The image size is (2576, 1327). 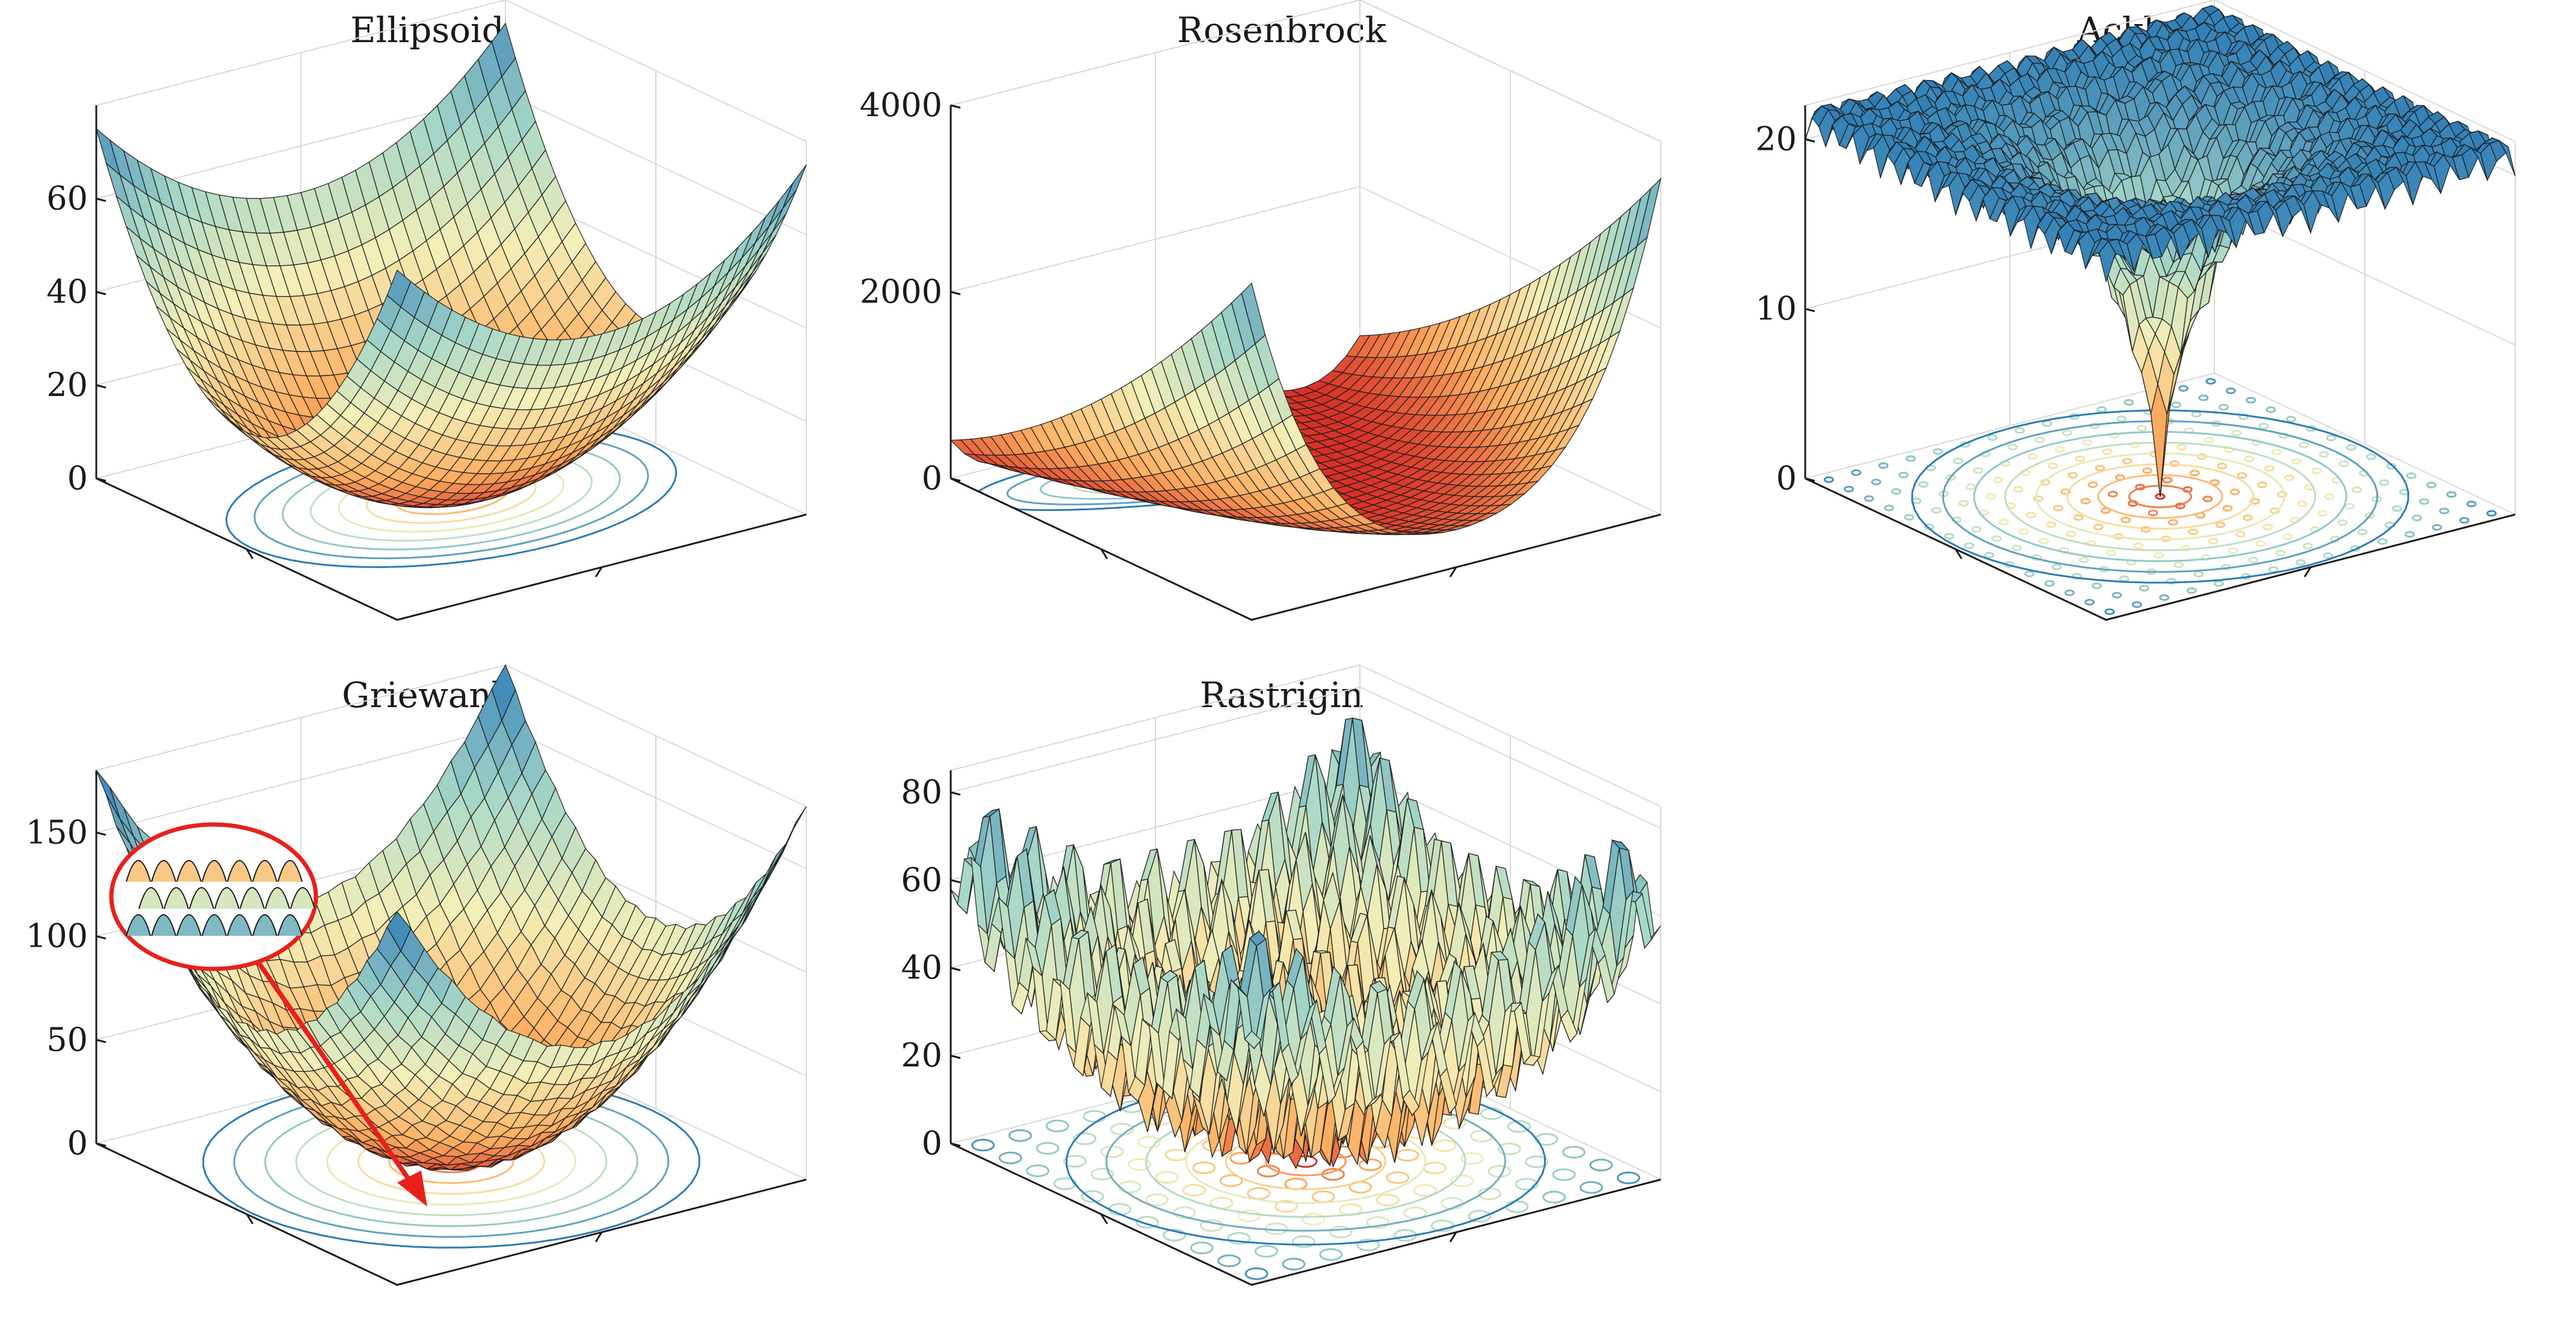 What do you see at coordinates (599, 572) in the screenshot?
I see `x-tick` at bounding box center [599, 572].